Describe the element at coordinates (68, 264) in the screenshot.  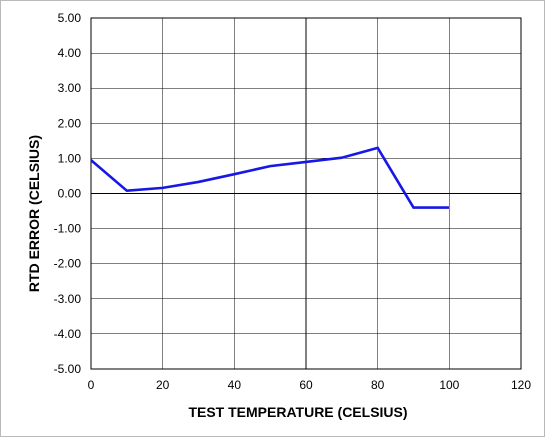
I see `y-tick-label: -2.00` at that location.